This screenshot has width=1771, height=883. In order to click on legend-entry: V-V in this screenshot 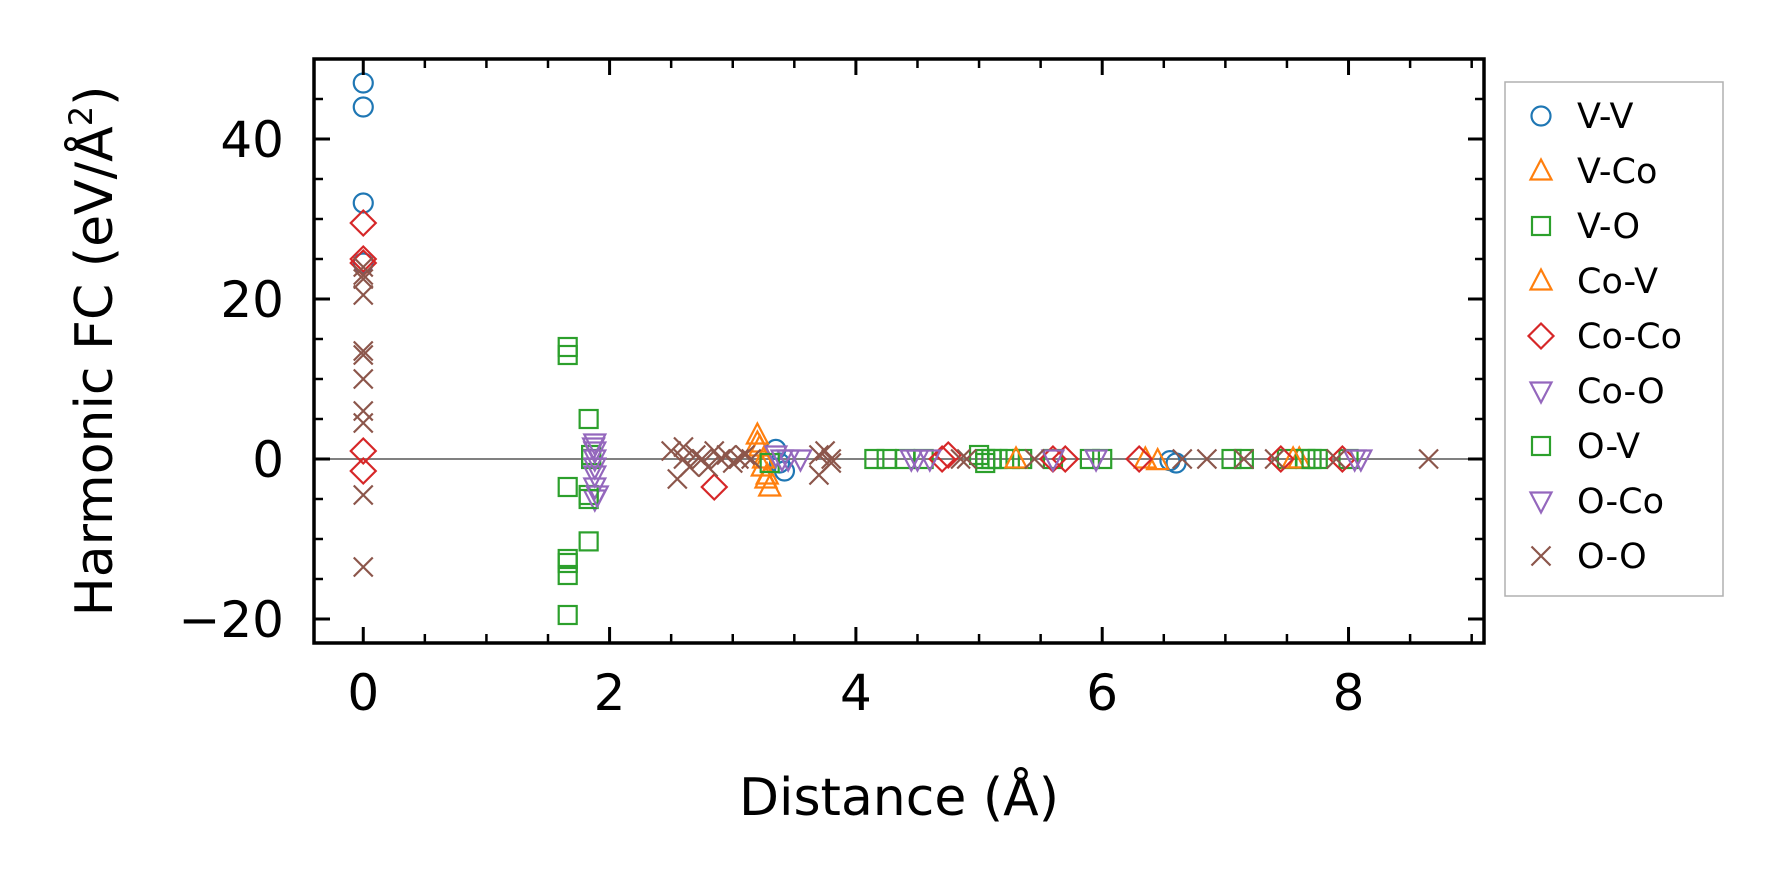, I will do `click(1581, 117)`.